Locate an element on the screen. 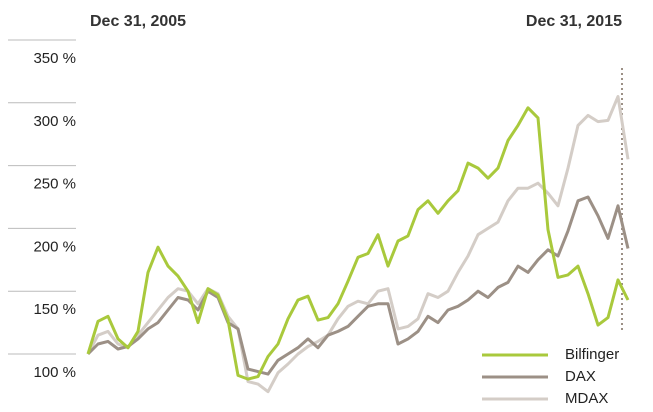  y-tick-label: 150 % is located at coordinates (54, 309).